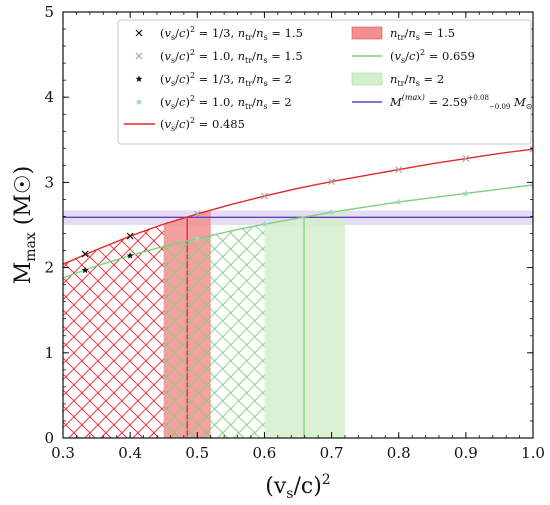  What do you see at coordinates (139, 78) in the screenshot?
I see `legend-marker-star-black` at bounding box center [139, 78].